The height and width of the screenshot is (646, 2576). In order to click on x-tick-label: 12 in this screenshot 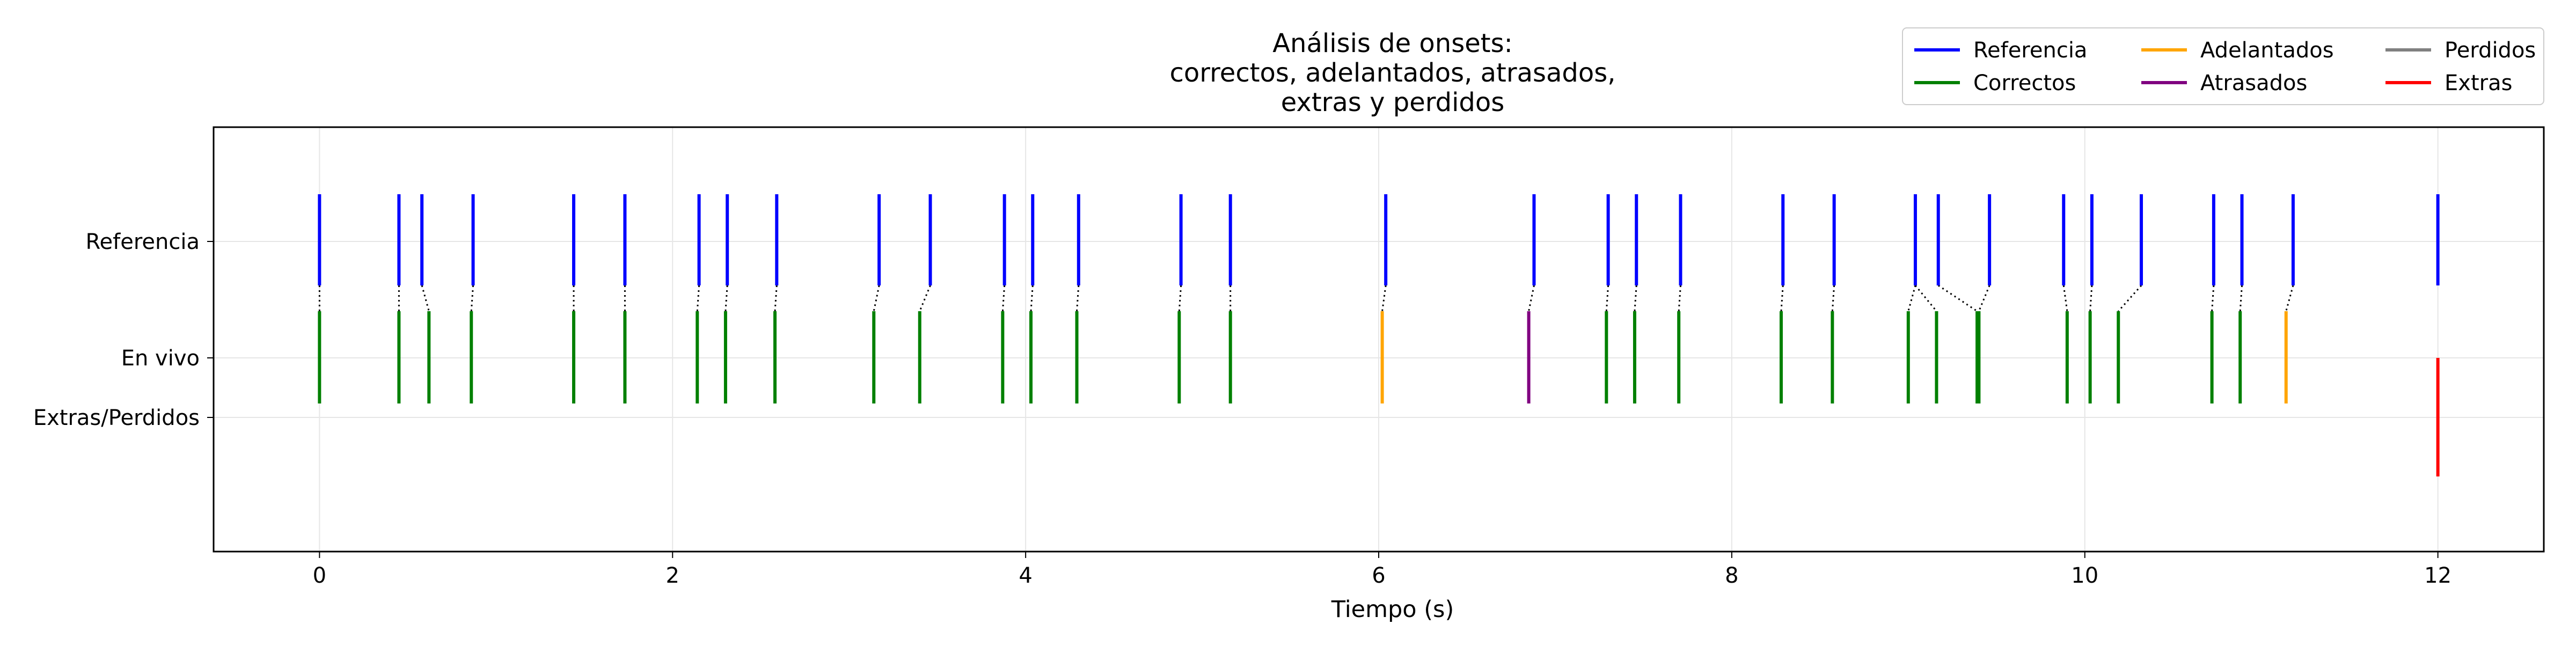, I will do `click(2437, 575)`.